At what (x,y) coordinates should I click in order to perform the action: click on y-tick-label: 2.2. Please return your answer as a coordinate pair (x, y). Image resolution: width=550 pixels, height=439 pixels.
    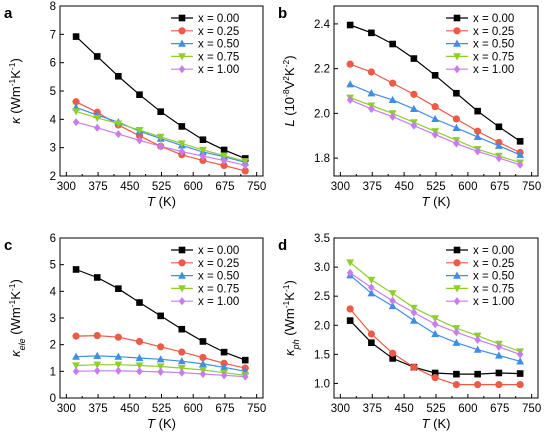
    Looking at the image, I should click on (322, 70).